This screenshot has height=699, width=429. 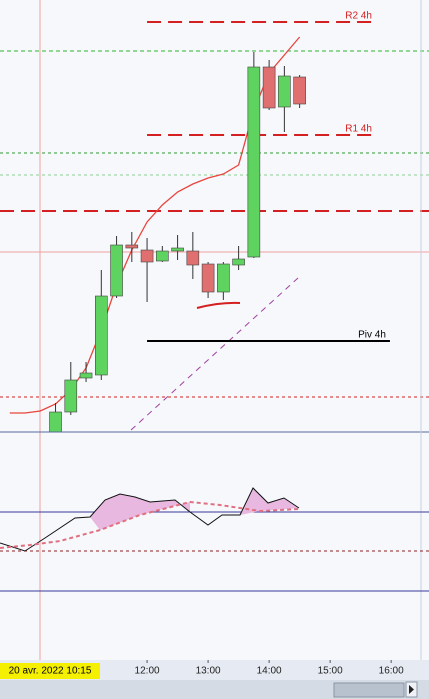 What do you see at coordinates (369, 690) in the screenshot?
I see `scroll-thumb` at bounding box center [369, 690].